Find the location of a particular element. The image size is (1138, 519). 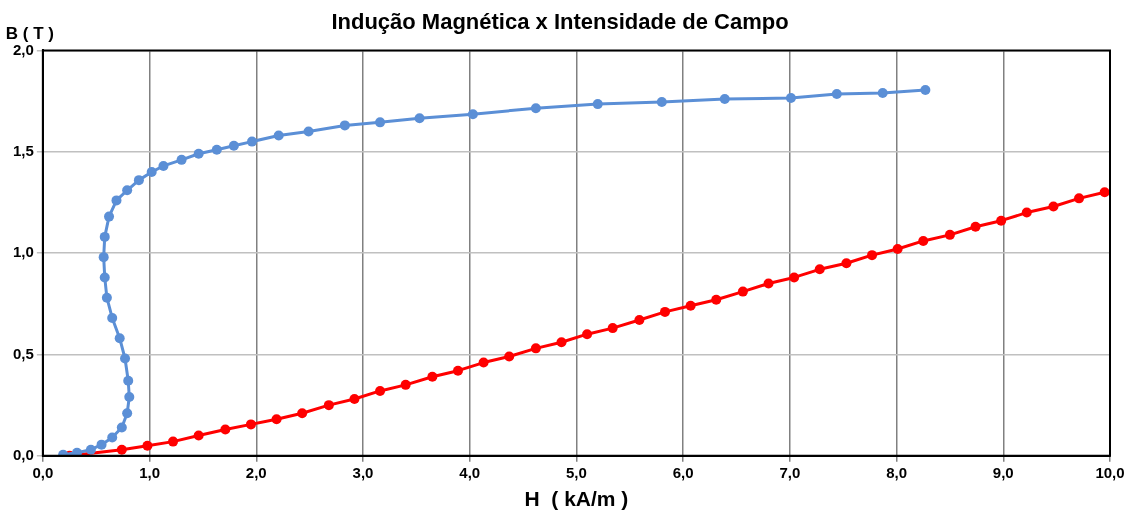

y-tick-label: 0,0 is located at coordinates (23, 454).